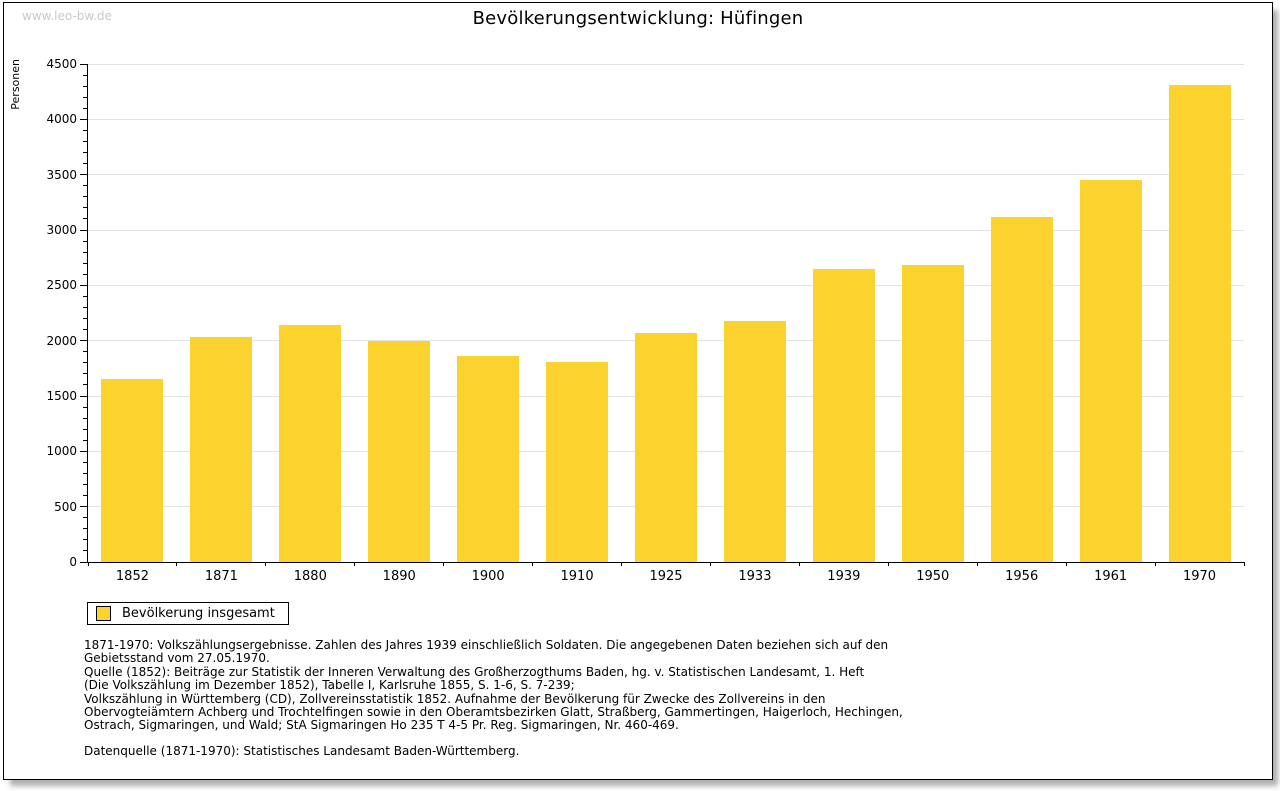  What do you see at coordinates (577, 462) in the screenshot?
I see `bar-1910` at bounding box center [577, 462].